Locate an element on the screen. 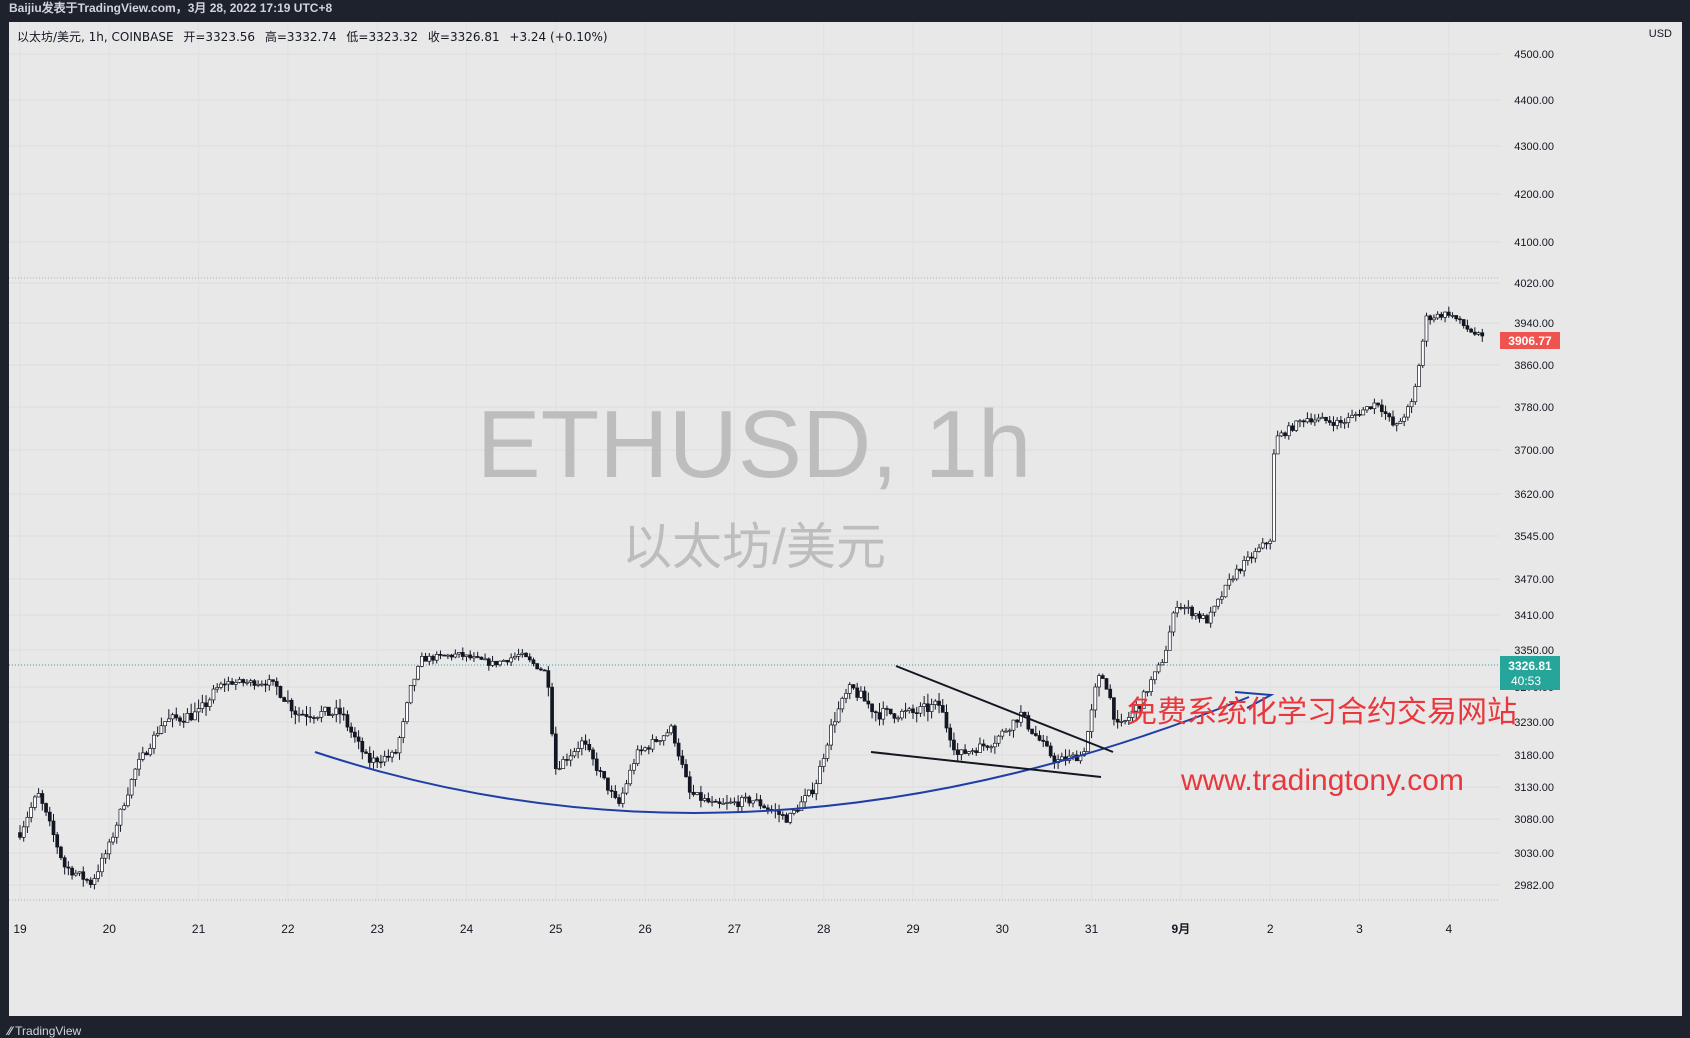 The width and height of the screenshot is (1690, 1038). time-tick-label: 4 is located at coordinates (1448, 929).